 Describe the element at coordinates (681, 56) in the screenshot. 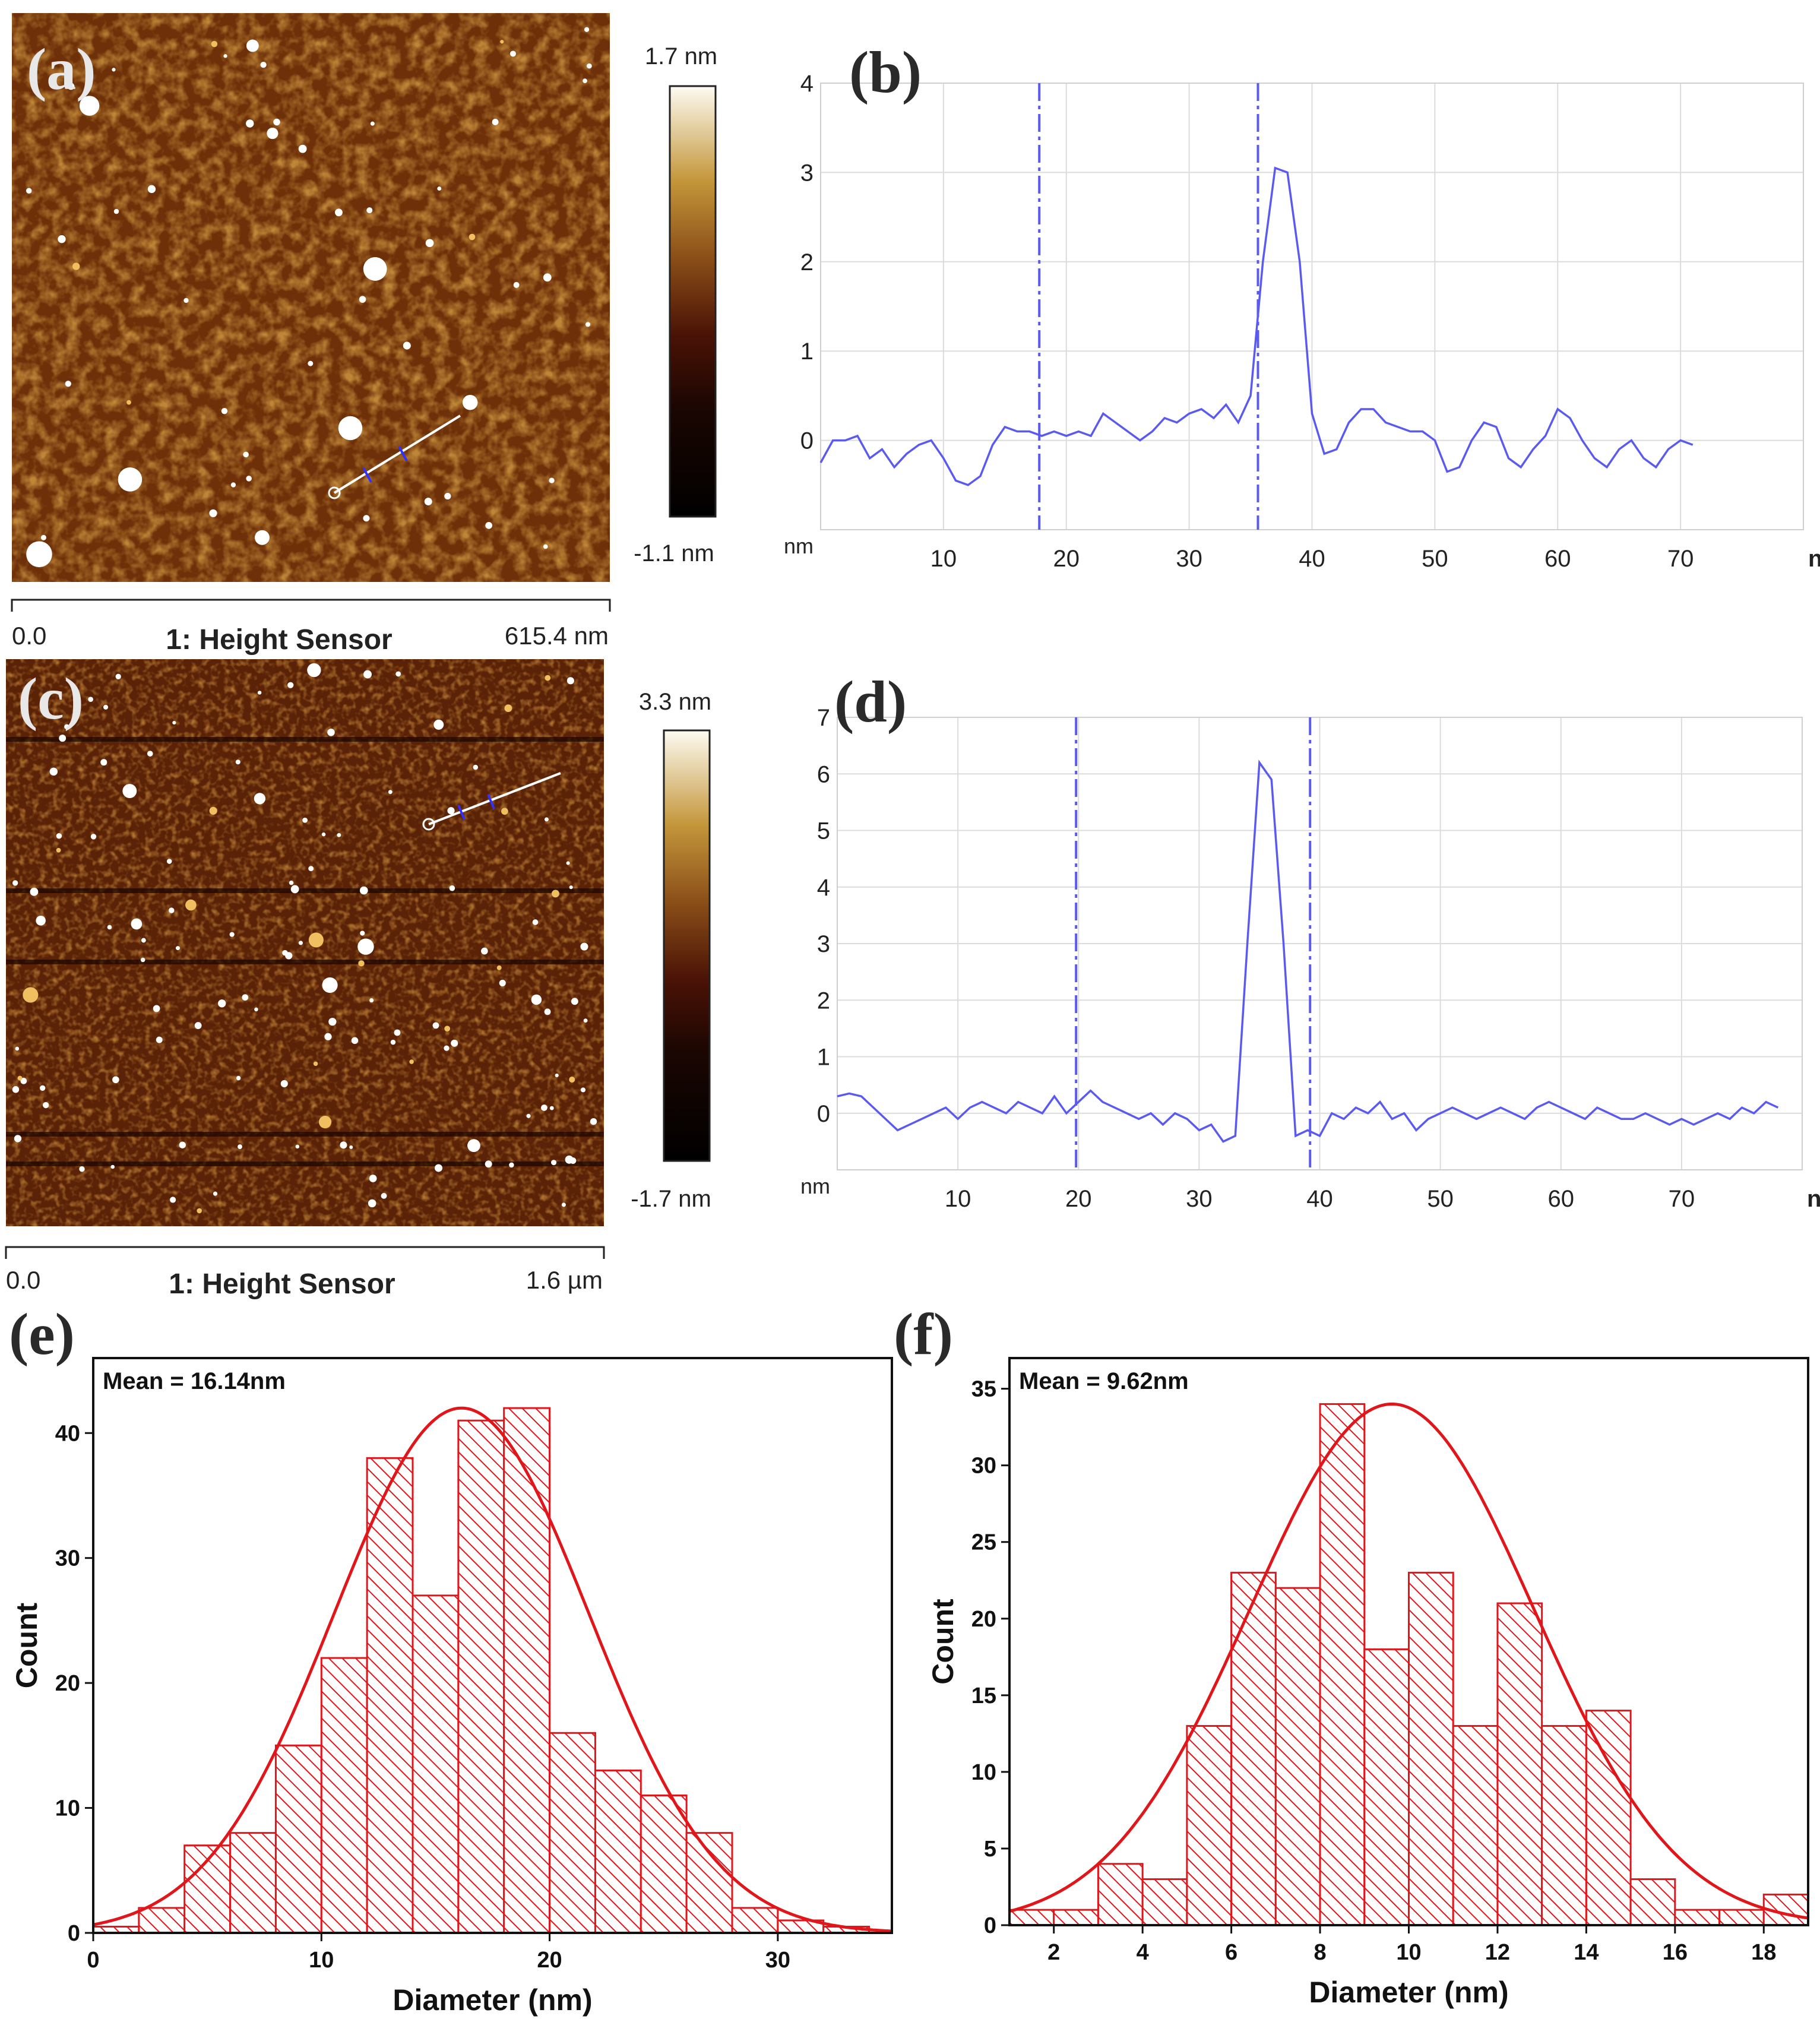

I see `colorbar-max-a: 1.7 nm` at that location.